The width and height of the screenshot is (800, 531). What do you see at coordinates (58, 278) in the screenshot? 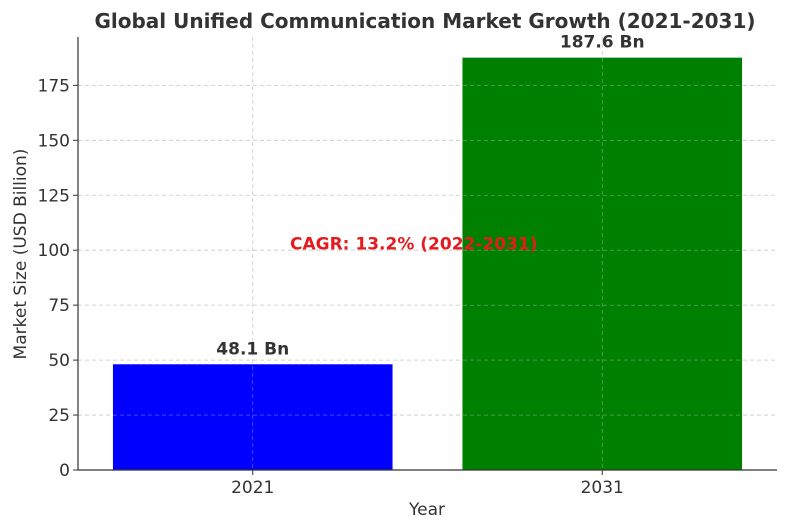
I see `y-axis-ticks: 0 25 50 75 100 125 150 175` at bounding box center [58, 278].